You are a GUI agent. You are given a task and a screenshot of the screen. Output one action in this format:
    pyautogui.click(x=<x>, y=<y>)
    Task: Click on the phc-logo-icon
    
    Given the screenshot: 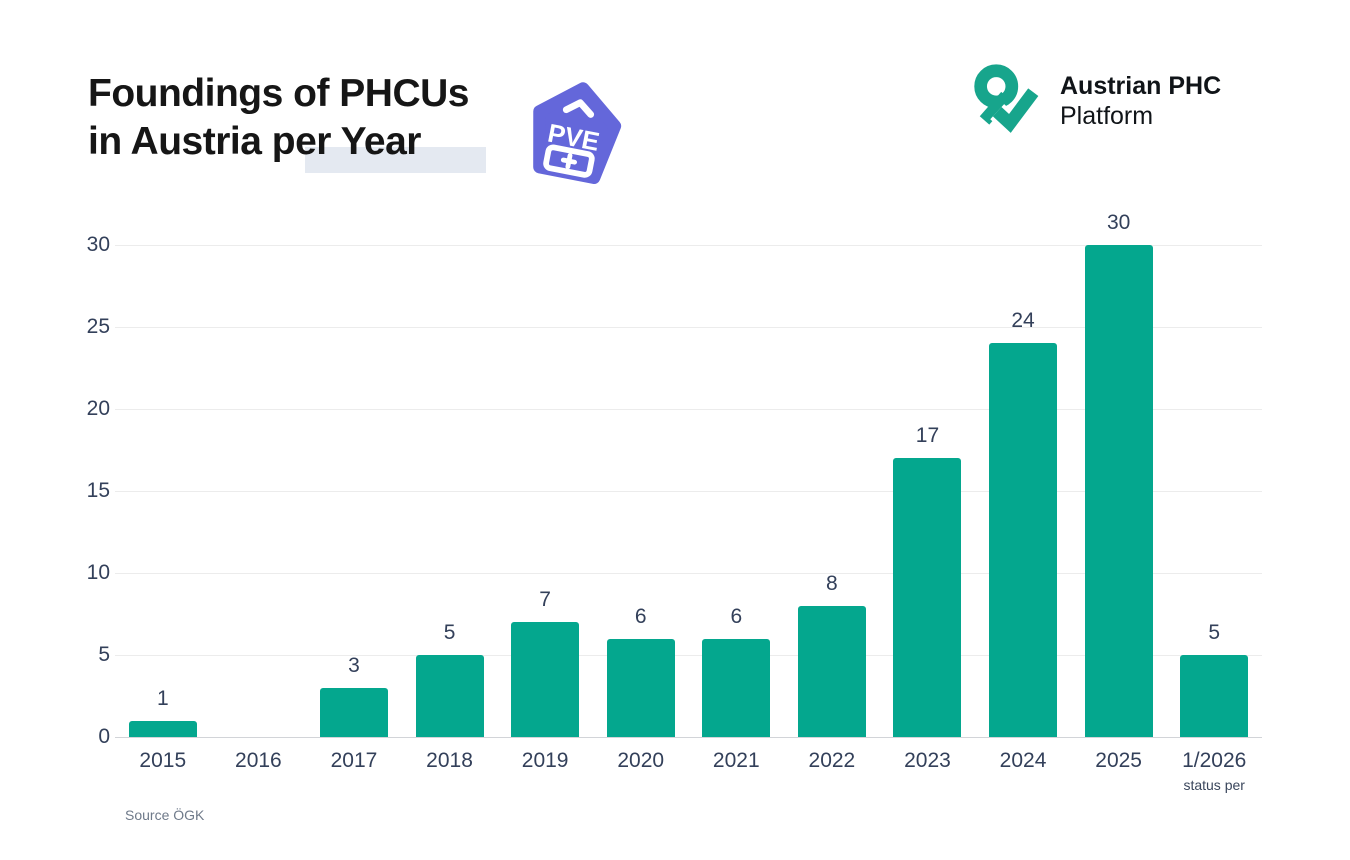 What is the action you would take?
    pyautogui.click(x=1005, y=100)
    